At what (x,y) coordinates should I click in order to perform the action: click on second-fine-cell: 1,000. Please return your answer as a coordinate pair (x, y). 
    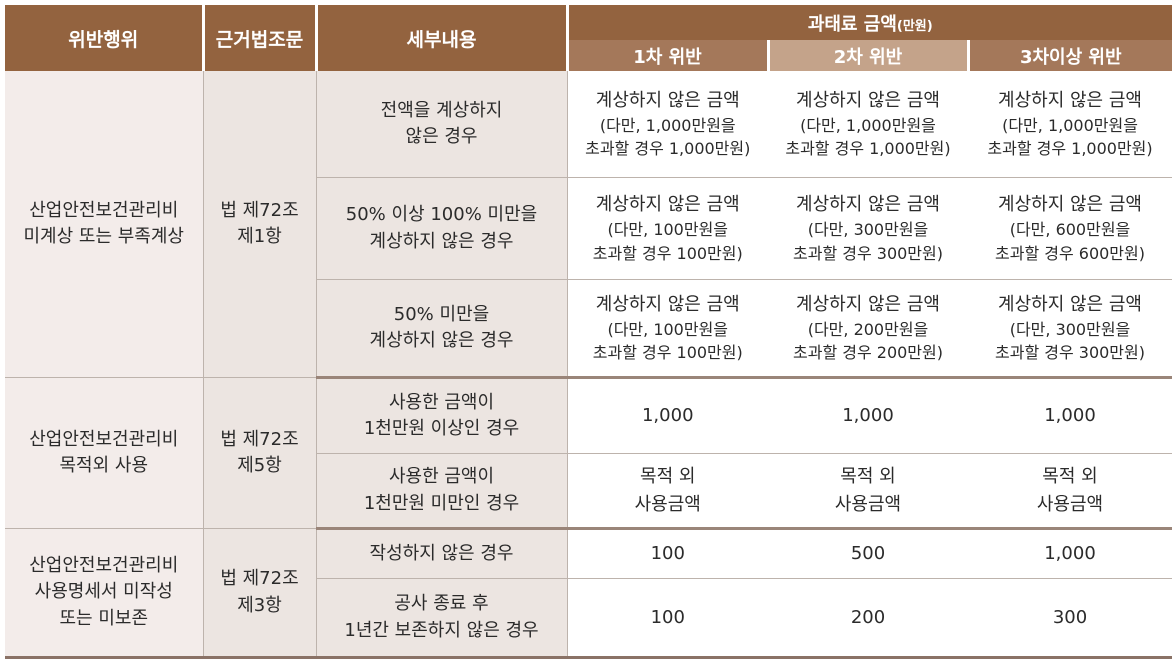
    Looking at the image, I should click on (868, 415).